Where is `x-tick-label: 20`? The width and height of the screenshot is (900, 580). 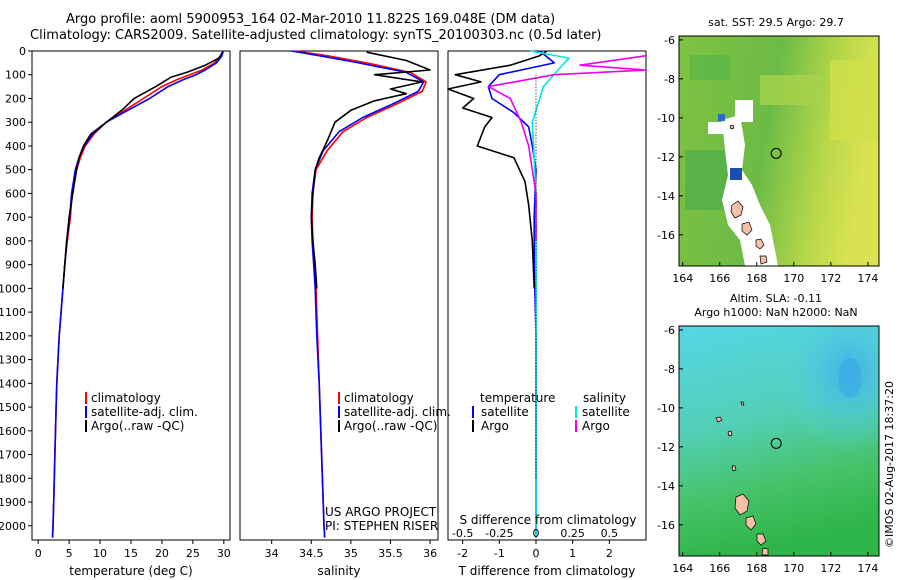
x-tick-label: 20 is located at coordinates (162, 553).